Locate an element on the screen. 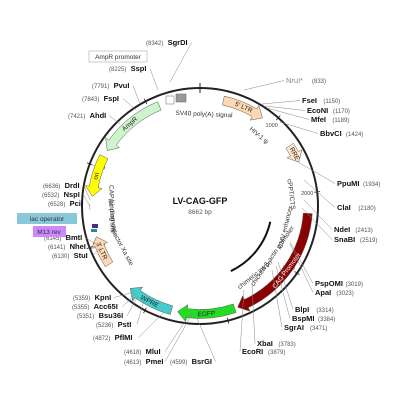 The image size is (400, 400). site-pcii: (6528) PciI is located at coordinates (69, 205).